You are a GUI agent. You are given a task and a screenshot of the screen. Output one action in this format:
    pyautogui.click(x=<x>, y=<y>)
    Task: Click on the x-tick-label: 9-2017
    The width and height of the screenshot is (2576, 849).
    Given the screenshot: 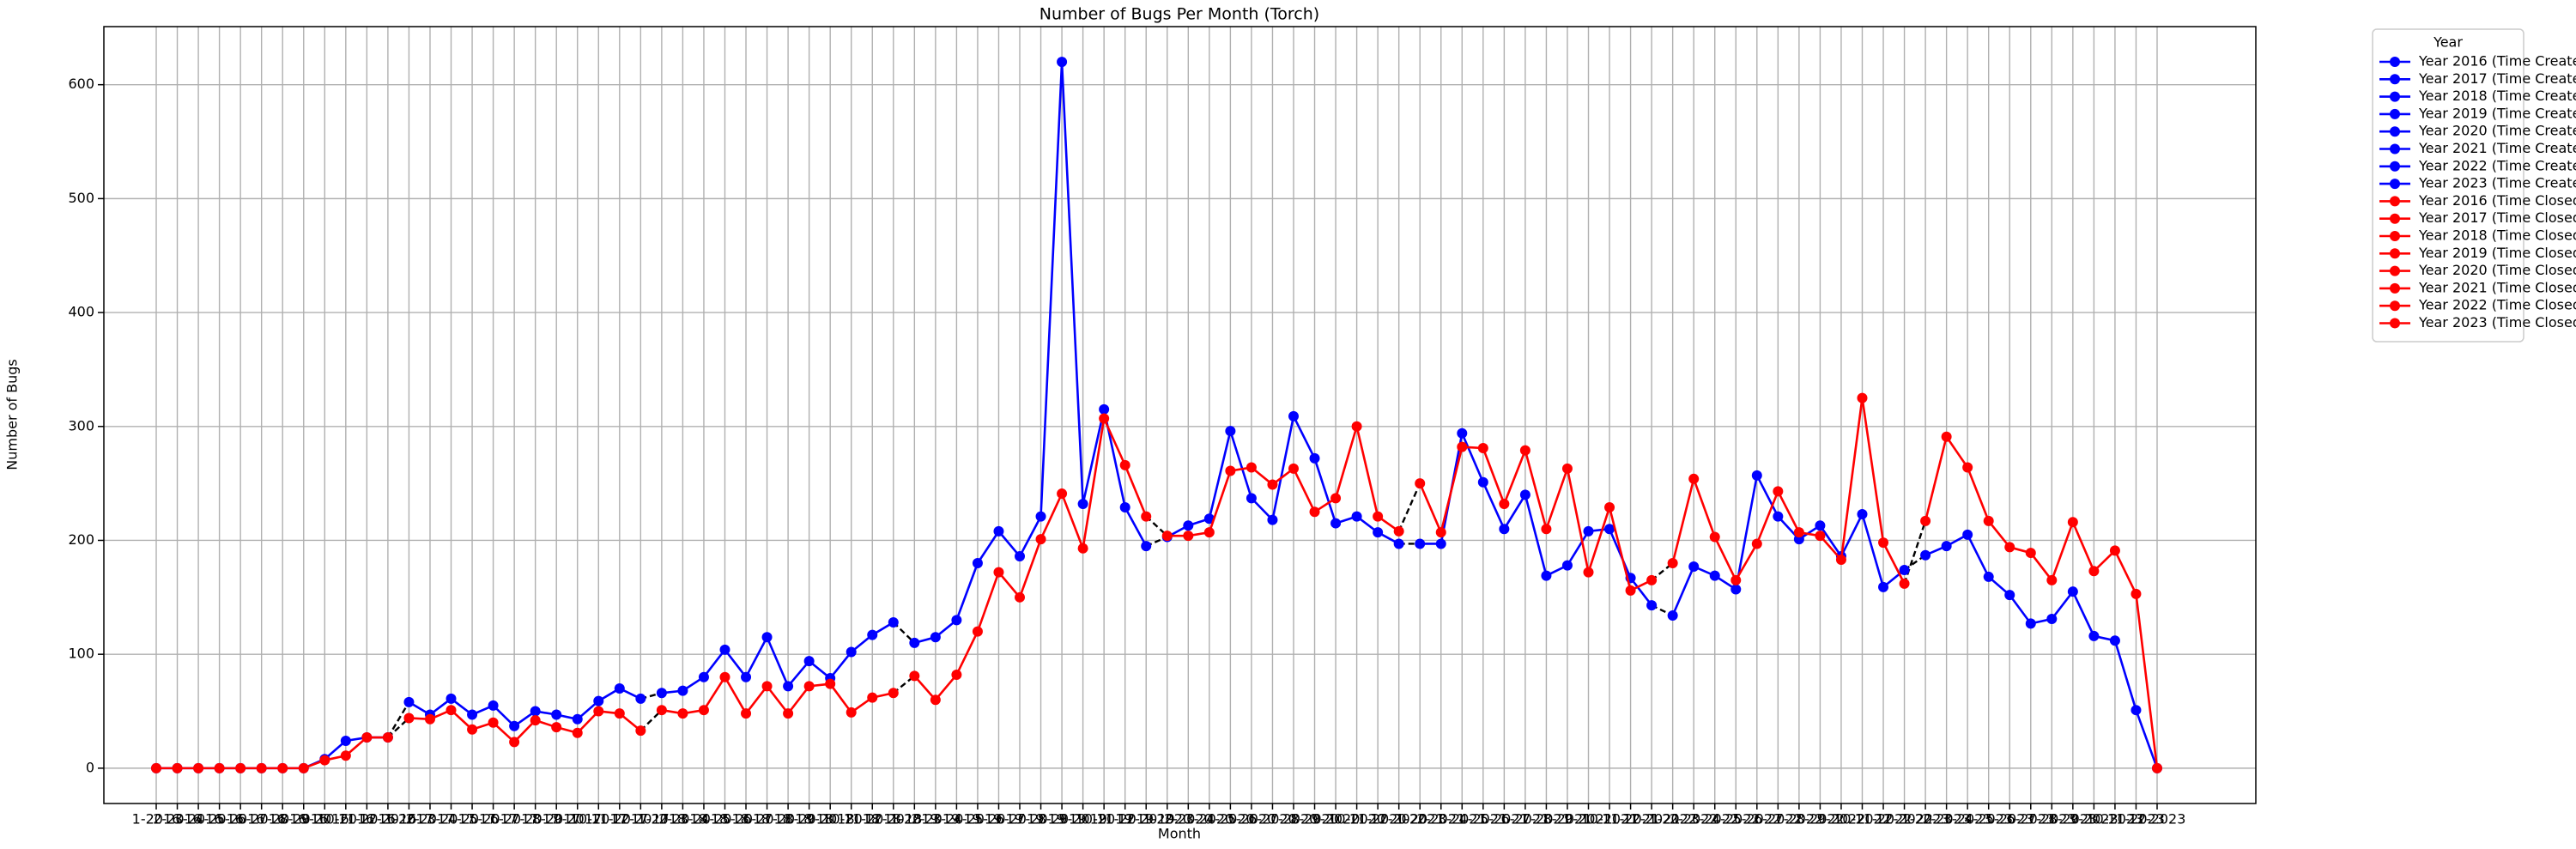 What is the action you would take?
    pyautogui.click(x=577, y=820)
    